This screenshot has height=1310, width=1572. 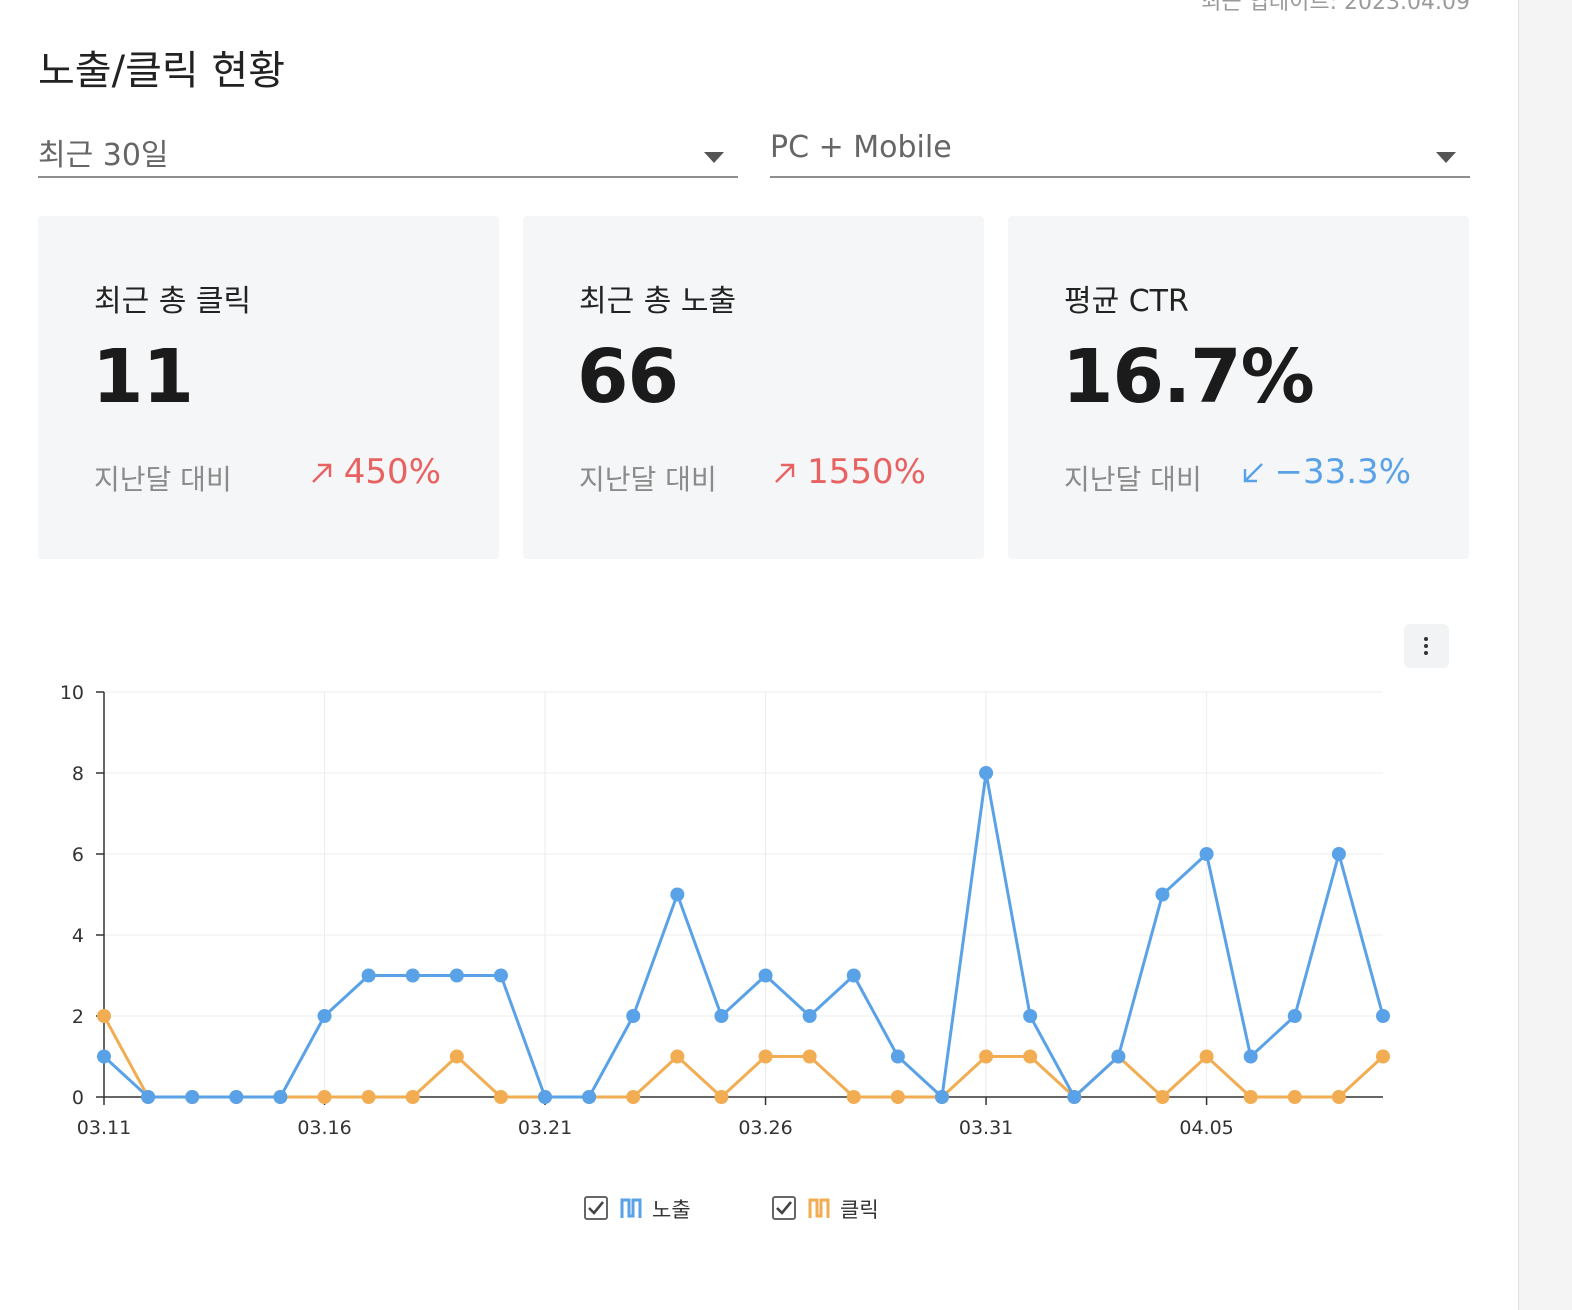 I want to click on more-vertical-icon, so click(x=1426, y=639).